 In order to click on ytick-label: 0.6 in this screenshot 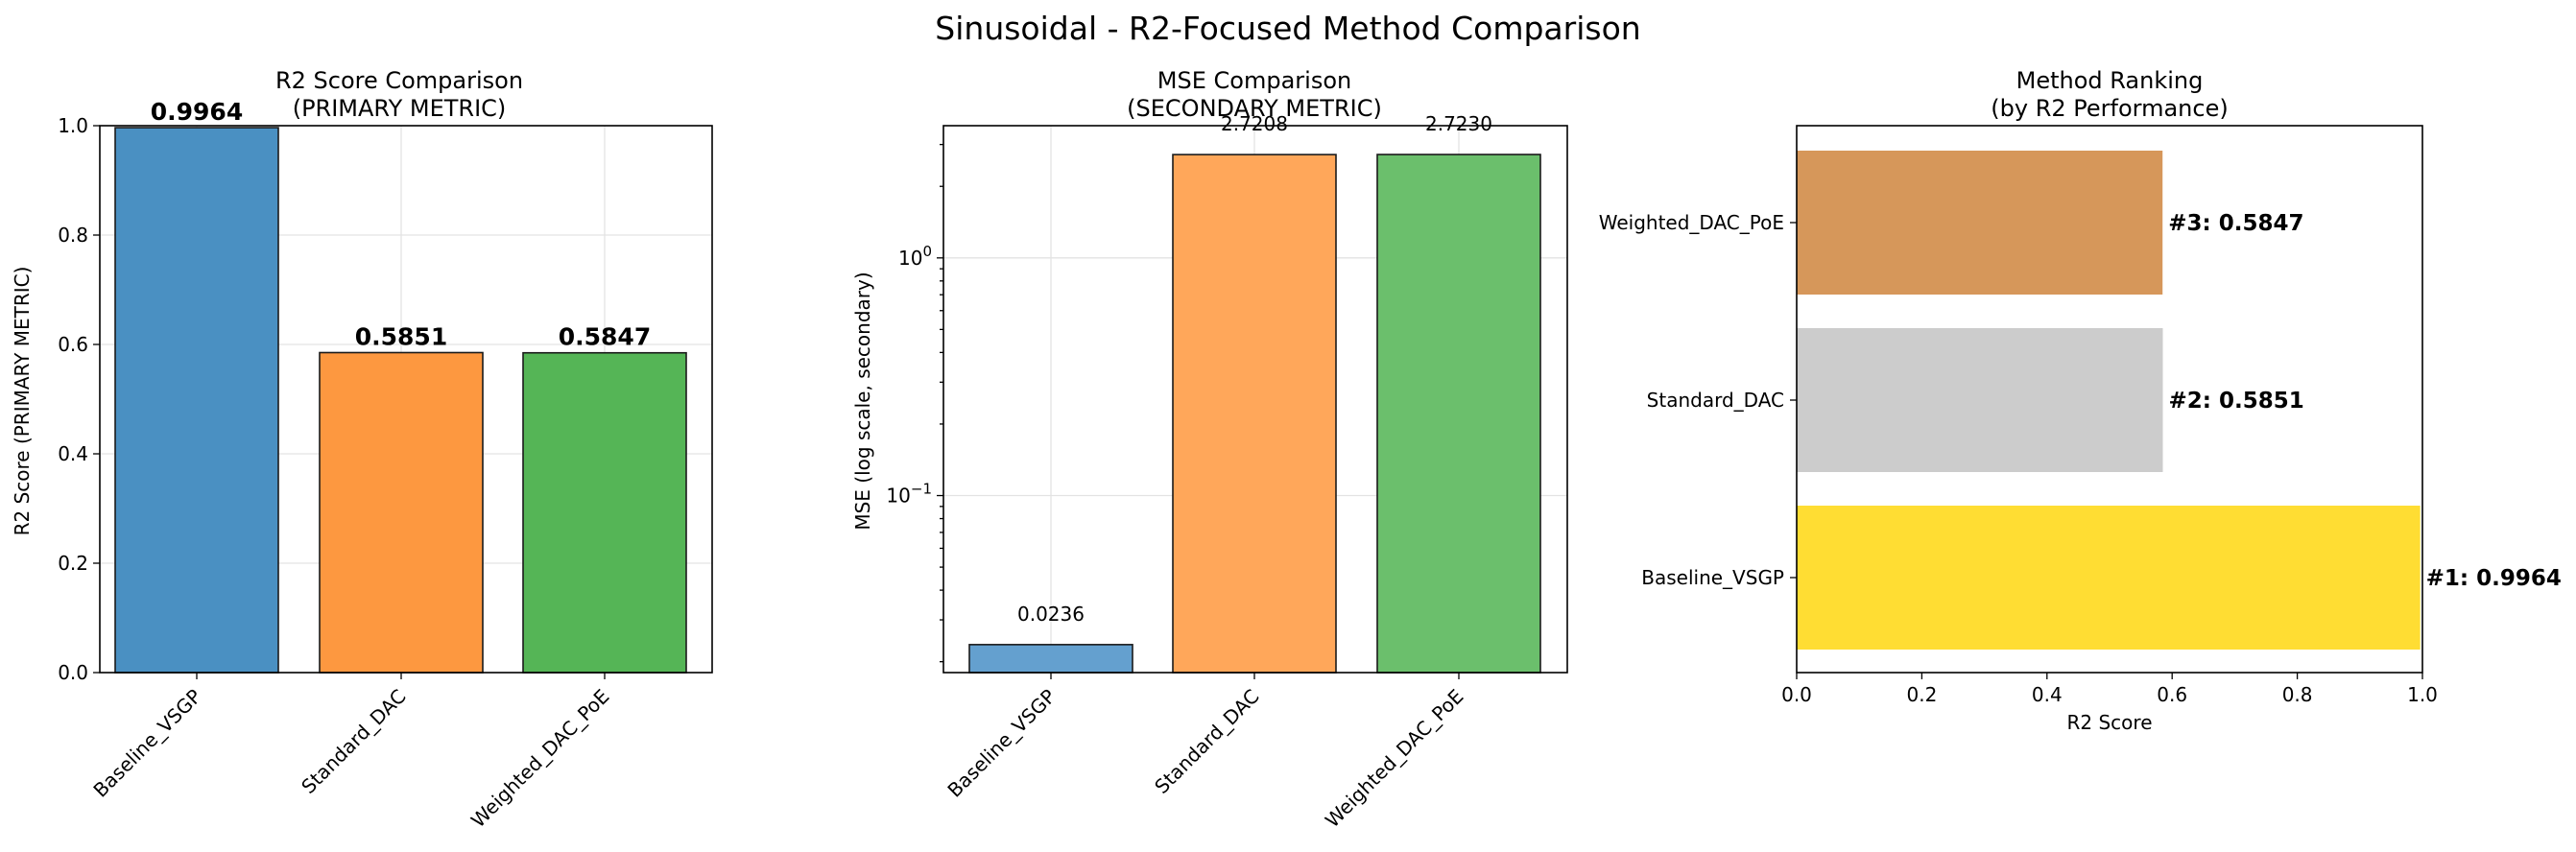, I will do `click(73, 344)`.